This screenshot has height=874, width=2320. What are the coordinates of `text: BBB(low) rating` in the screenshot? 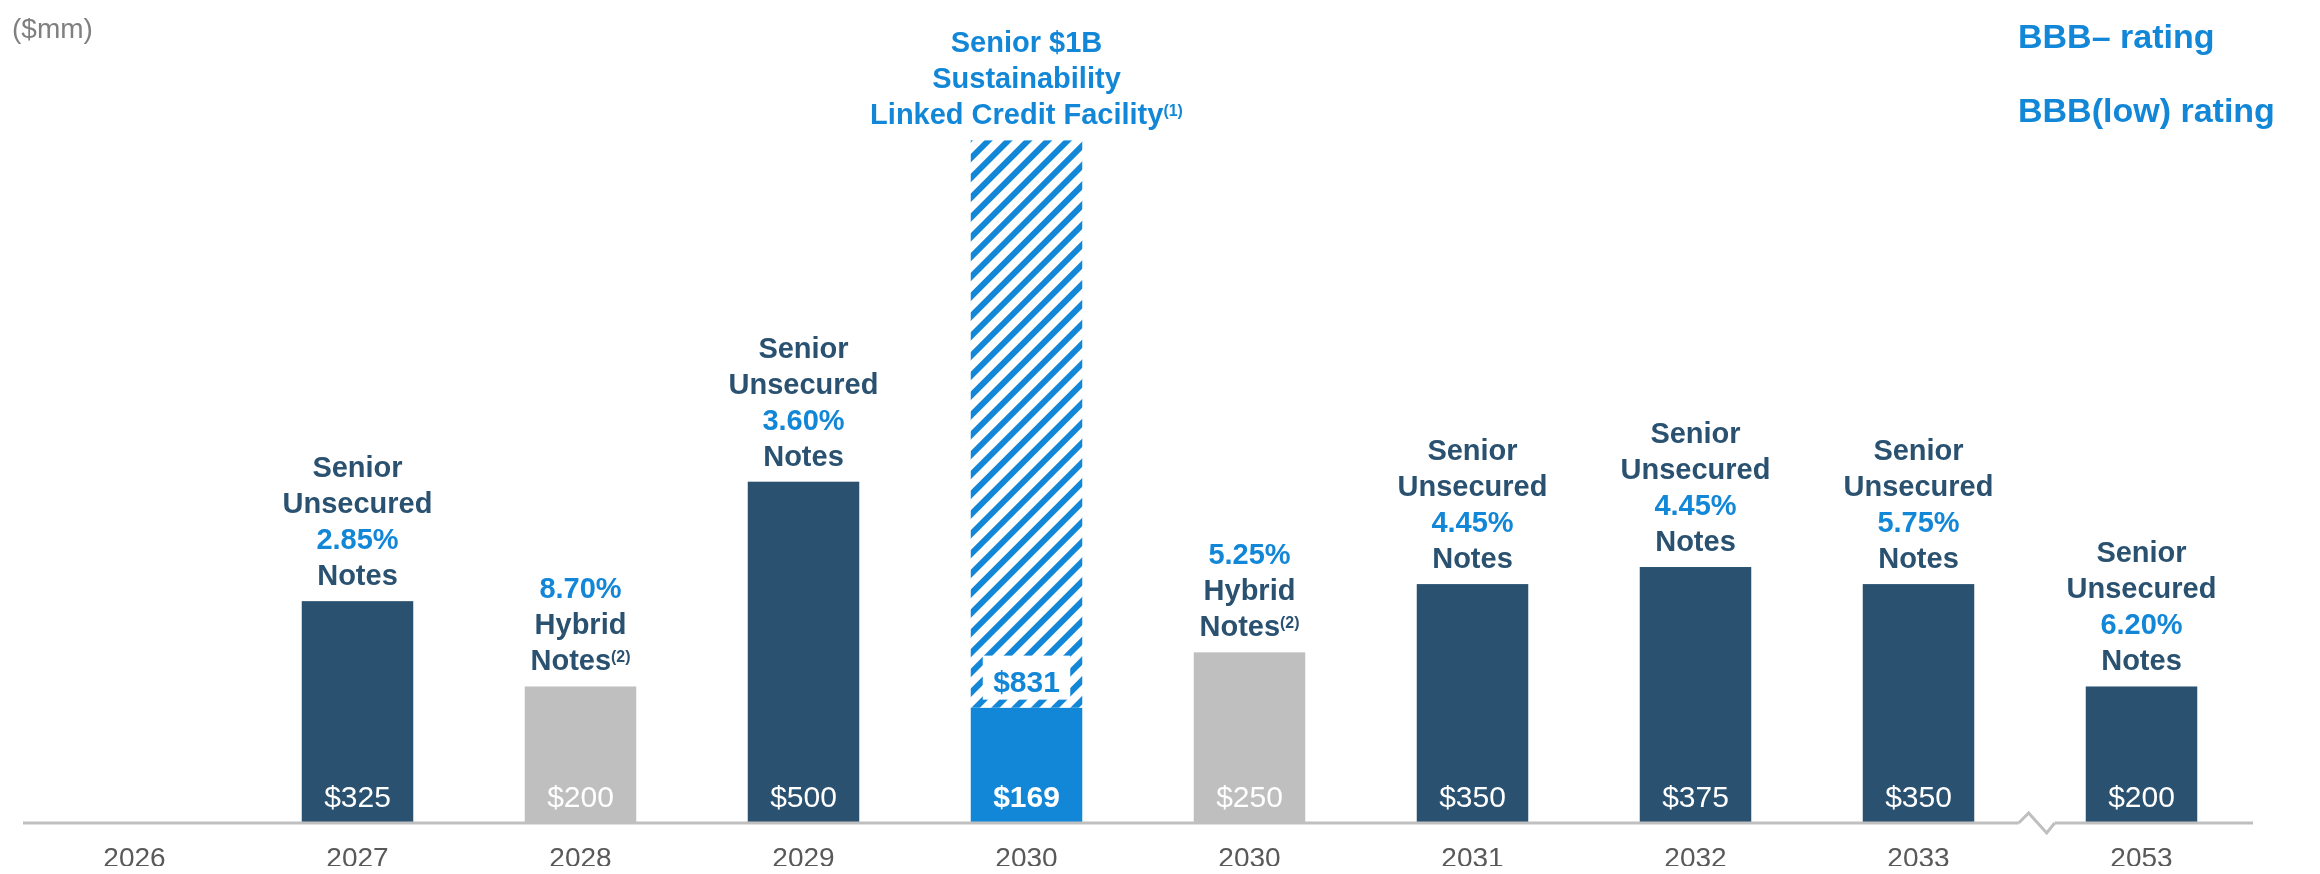 It's located at (2146, 110).